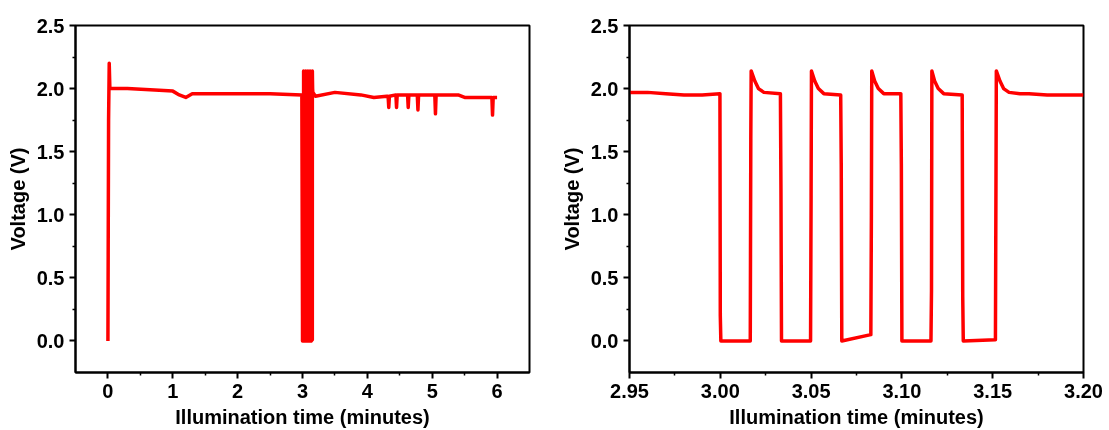  What do you see at coordinates (629, 390) in the screenshot?
I see `x-tick-label: 2.95` at bounding box center [629, 390].